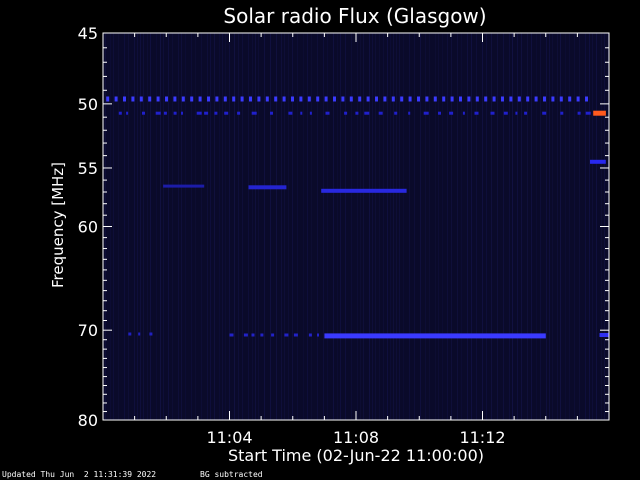 This screenshot has width=640, height=480. I want to click on y-tick-label: 70, so click(88, 330).